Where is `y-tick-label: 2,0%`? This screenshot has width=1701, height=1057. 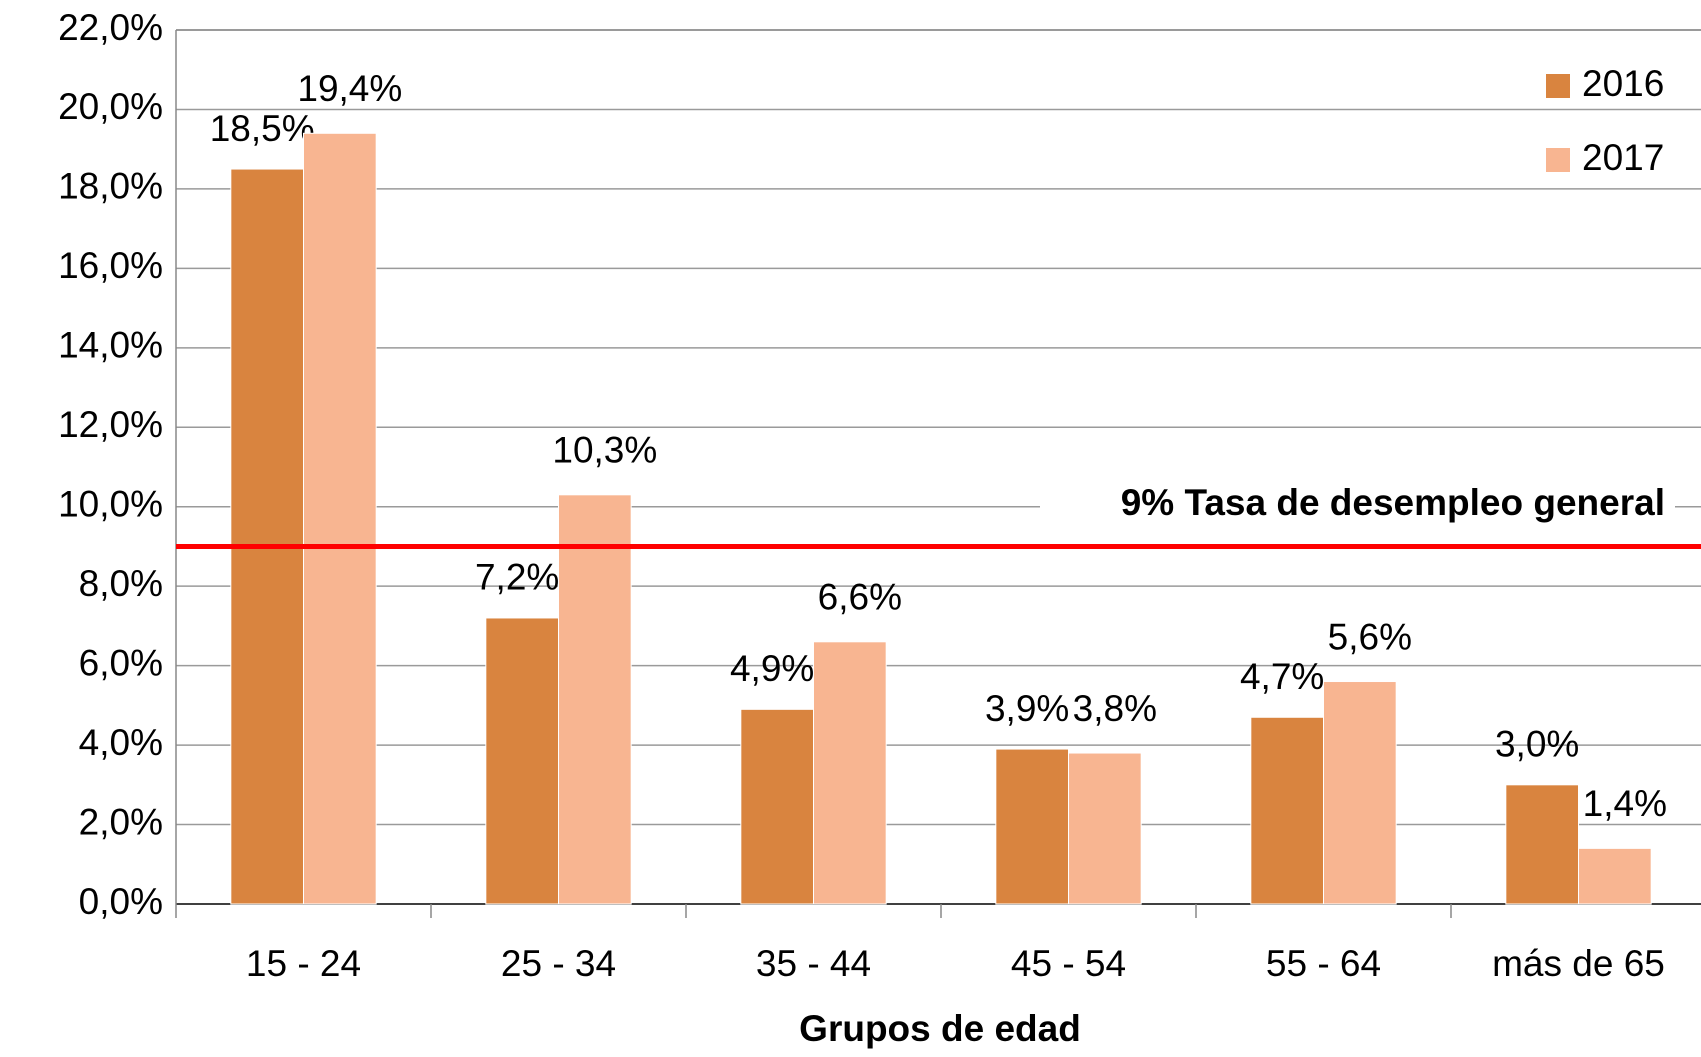
y-tick-label: 2,0% is located at coordinates (121, 821).